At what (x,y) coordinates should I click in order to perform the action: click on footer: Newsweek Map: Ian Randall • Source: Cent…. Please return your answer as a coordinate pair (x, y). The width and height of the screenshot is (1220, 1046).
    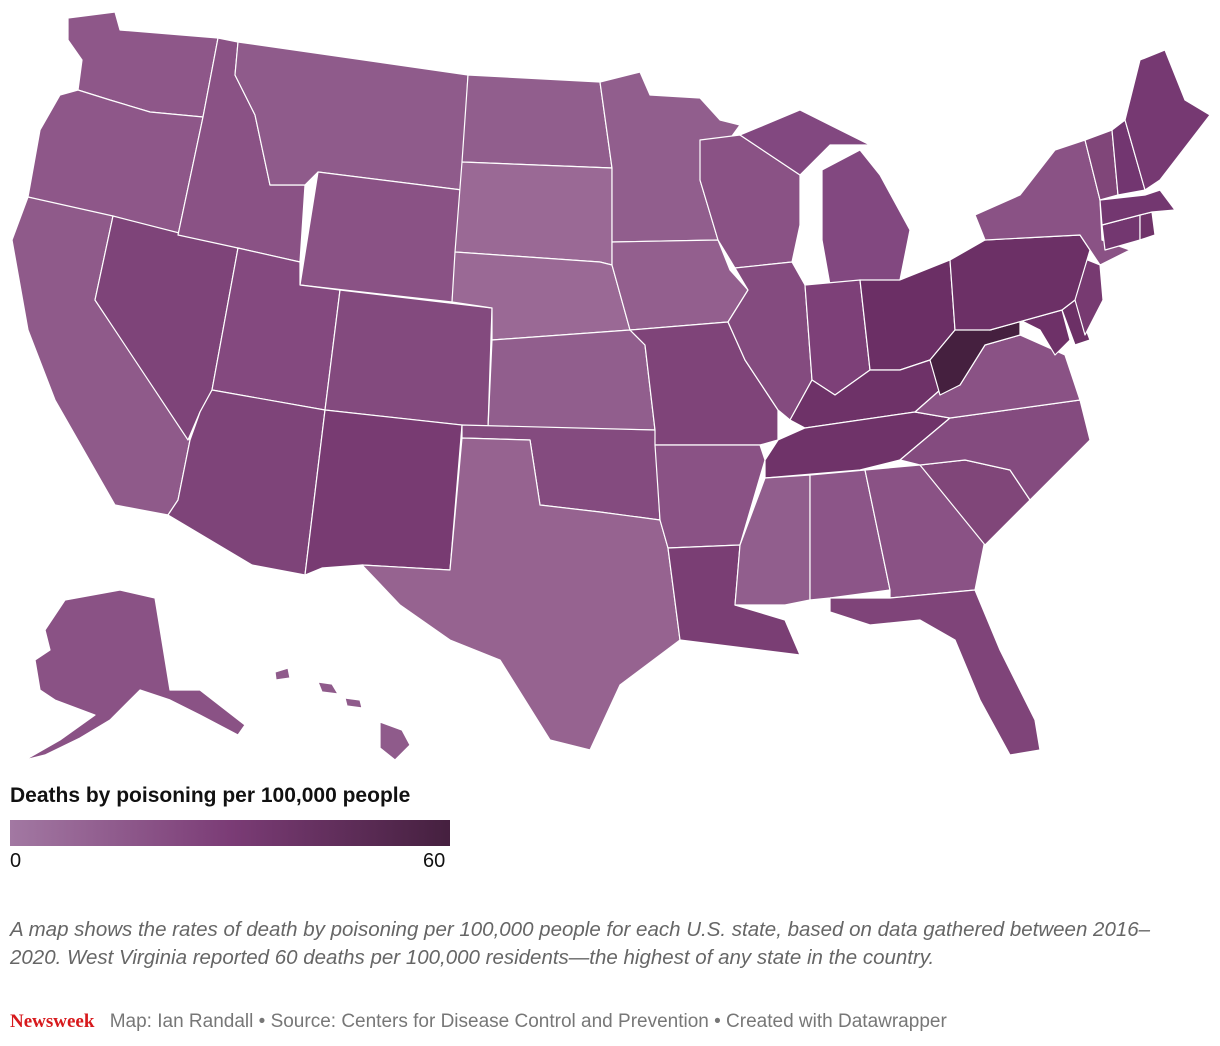
    Looking at the image, I should click on (478, 1022).